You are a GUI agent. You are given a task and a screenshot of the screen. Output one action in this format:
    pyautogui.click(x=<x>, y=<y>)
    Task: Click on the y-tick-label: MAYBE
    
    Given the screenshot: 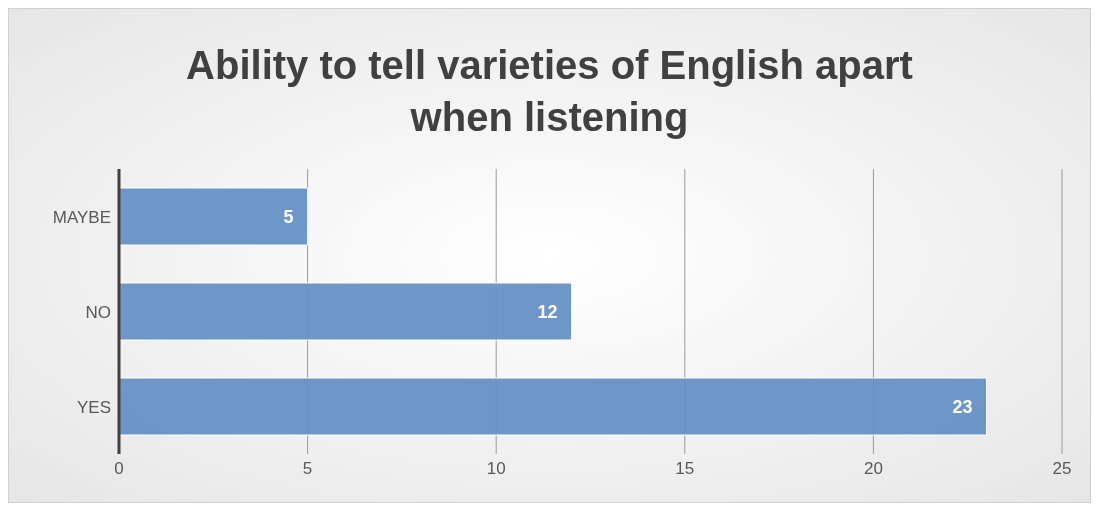 What is the action you would take?
    pyautogui.click(x=81, y=217)
    